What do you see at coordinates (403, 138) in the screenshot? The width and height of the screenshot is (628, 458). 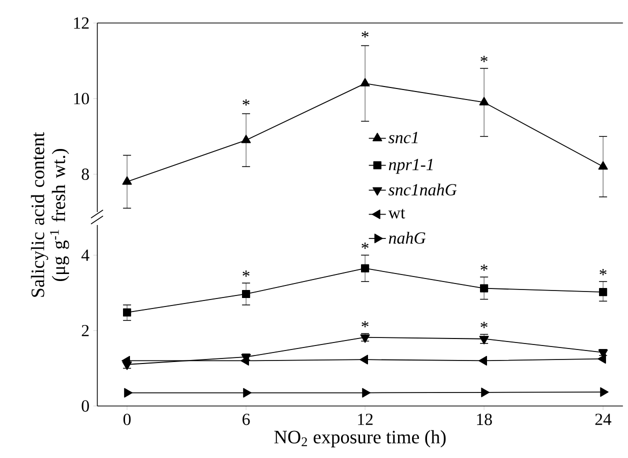 I see `legend-label: snc1` at bounding box center [403, 138].